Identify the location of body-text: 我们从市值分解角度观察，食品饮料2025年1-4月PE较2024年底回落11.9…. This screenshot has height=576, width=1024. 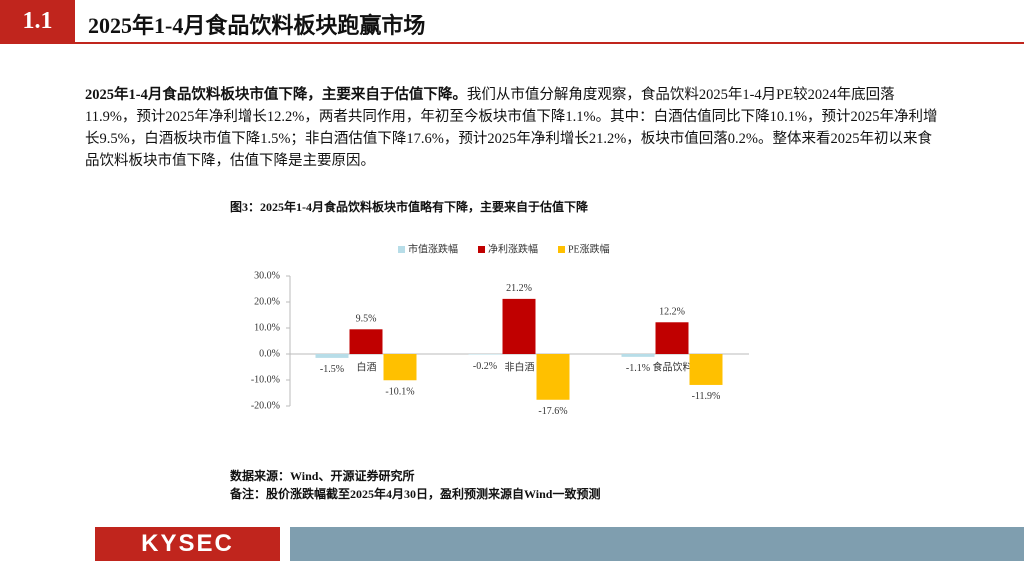
(511, 128).